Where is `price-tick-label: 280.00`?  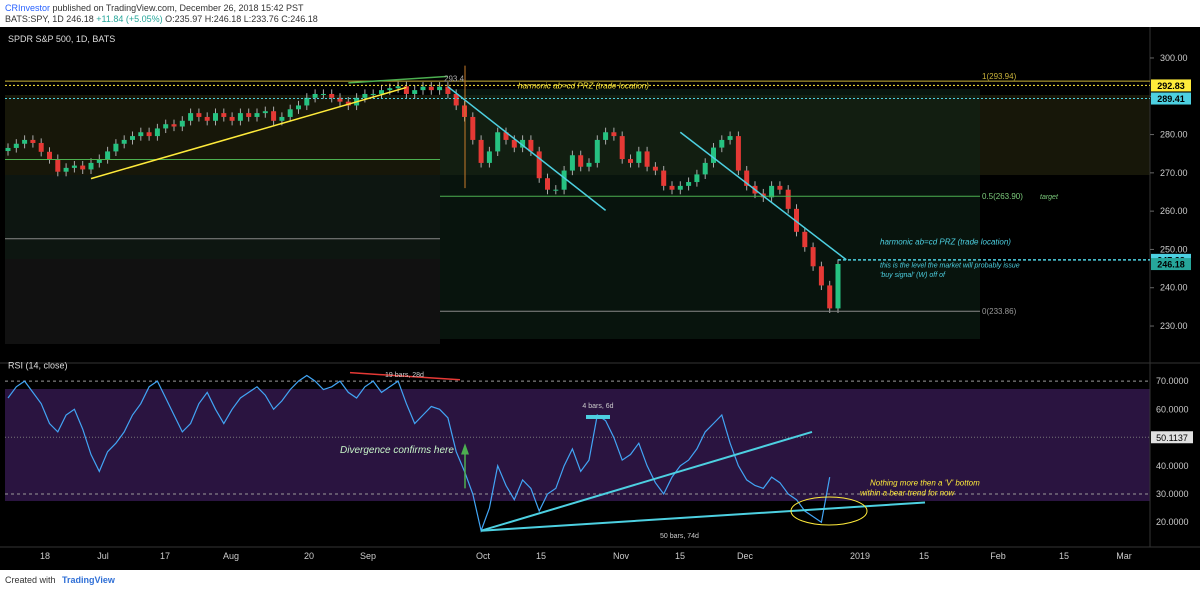 price-tick-label: 280.00 is located at coordinates (1174, 135).